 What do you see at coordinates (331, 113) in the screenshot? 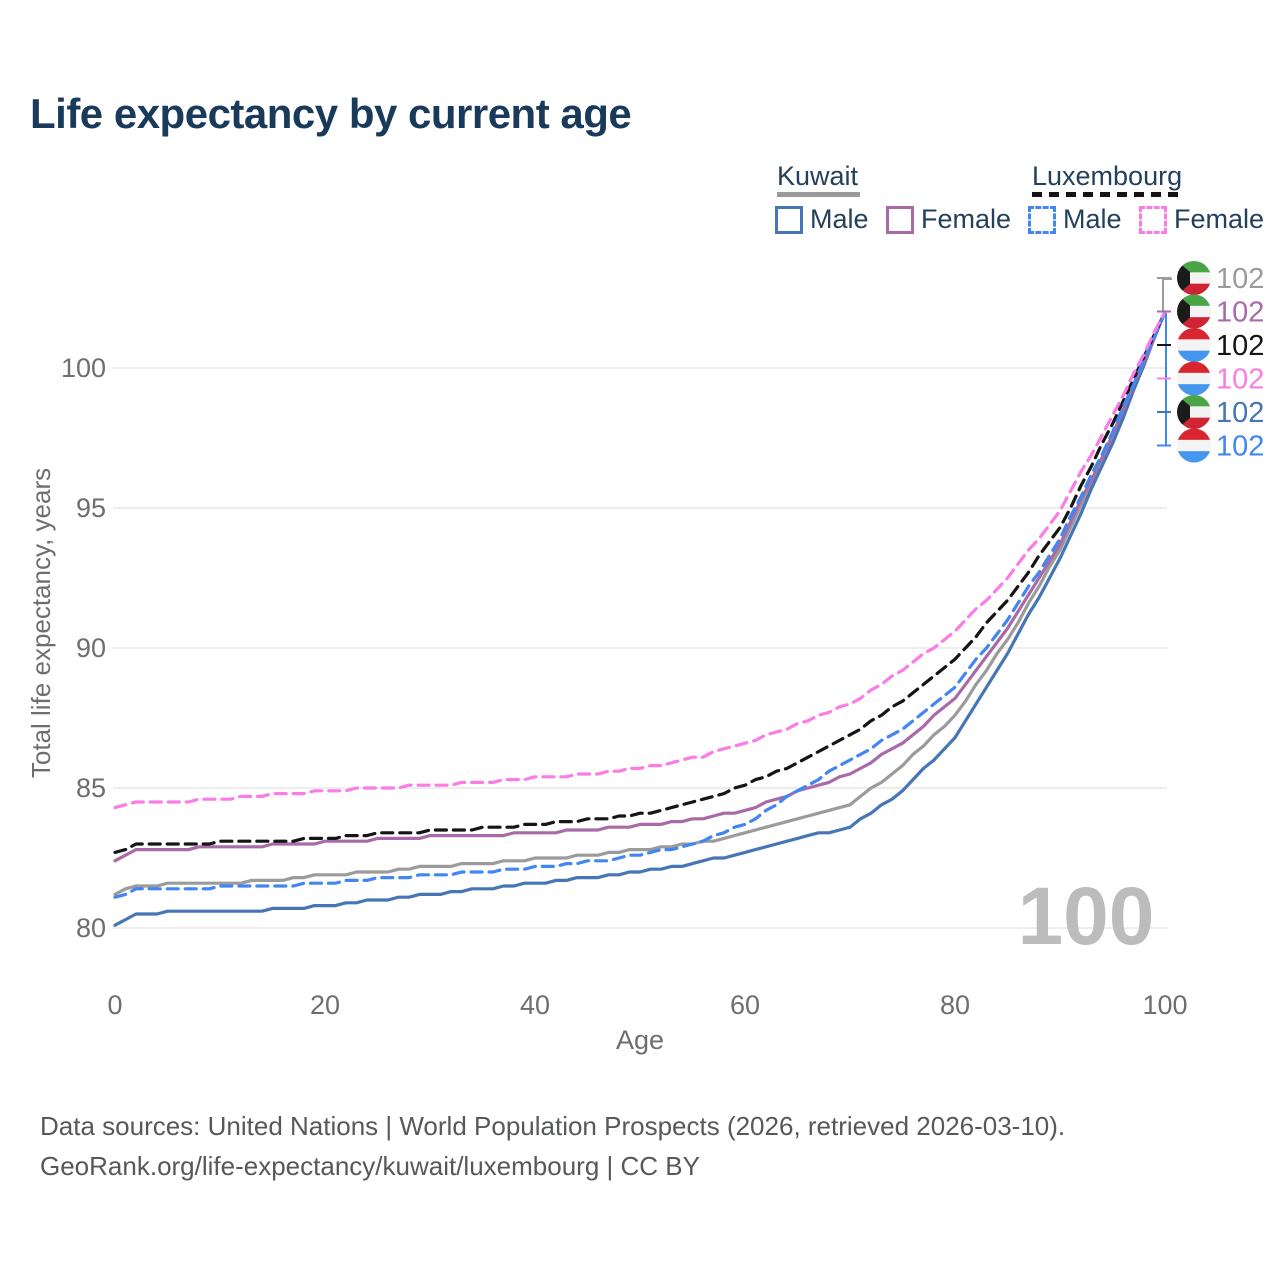
I see `chart-title: Life expectancy by current age` at bounding box center [331, 113].